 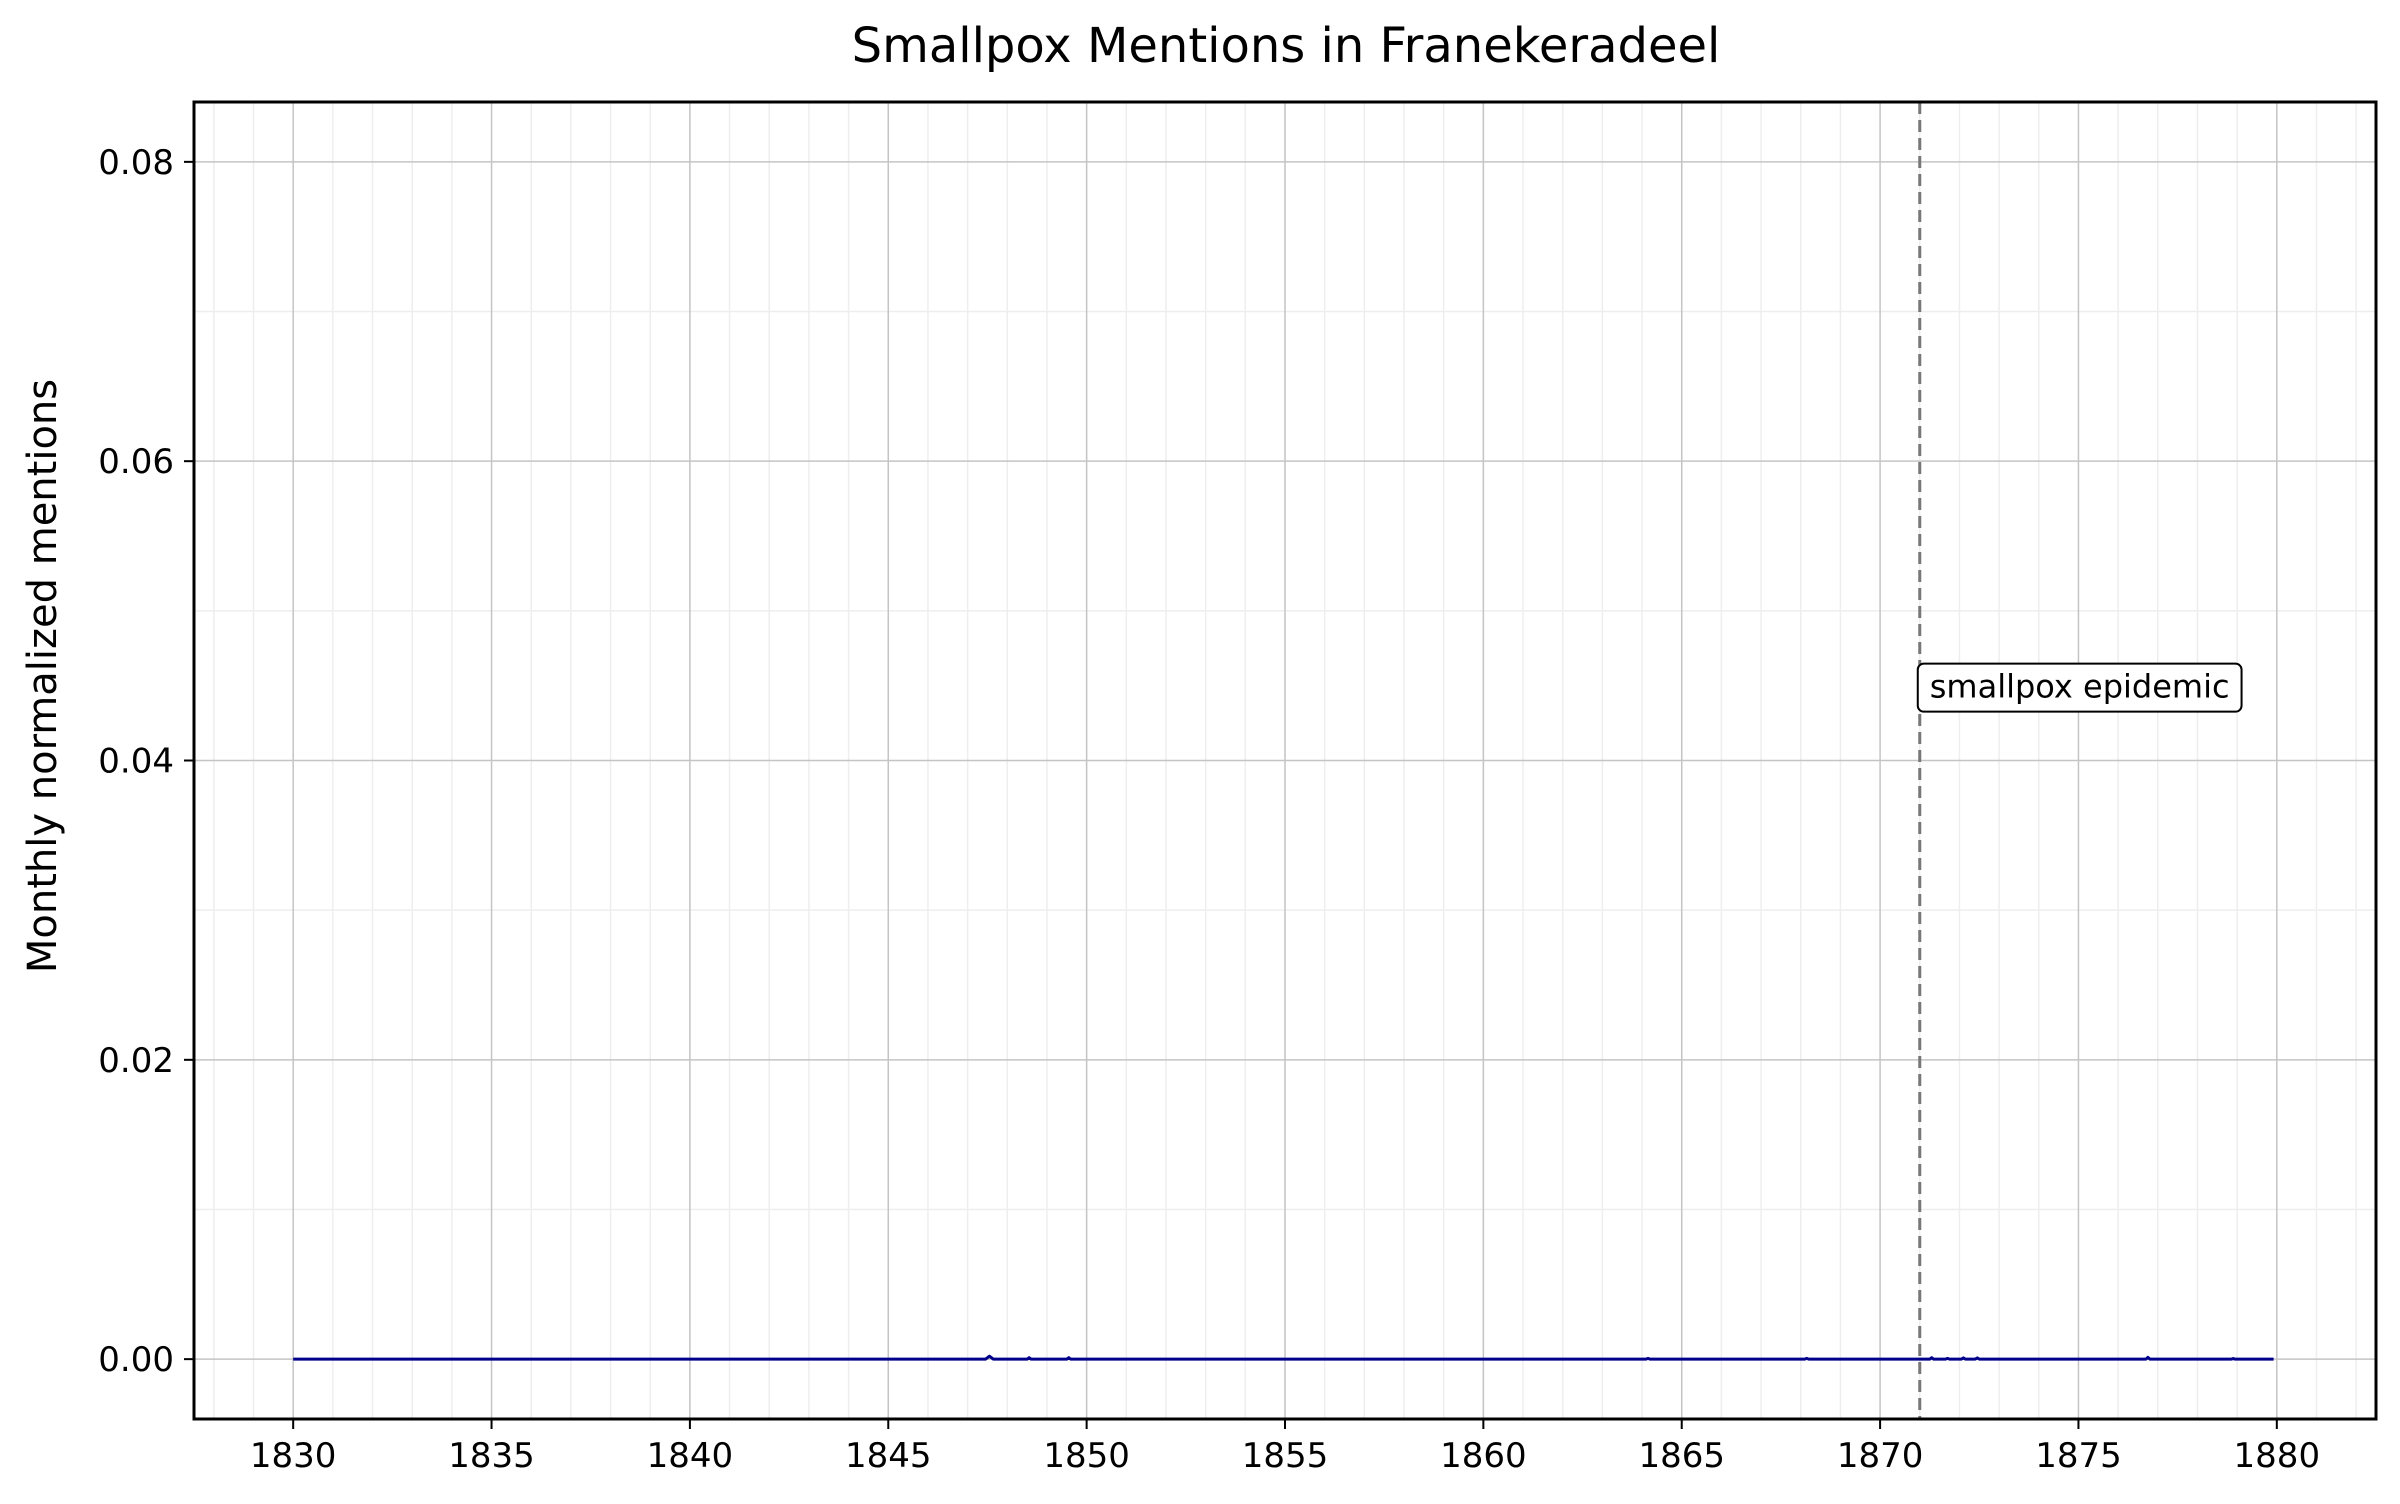 What do you see at coordinates (1880, 1456) in the screenshot?
I see `x-tick-label: 1870` at bounding box center [1880, 1456].